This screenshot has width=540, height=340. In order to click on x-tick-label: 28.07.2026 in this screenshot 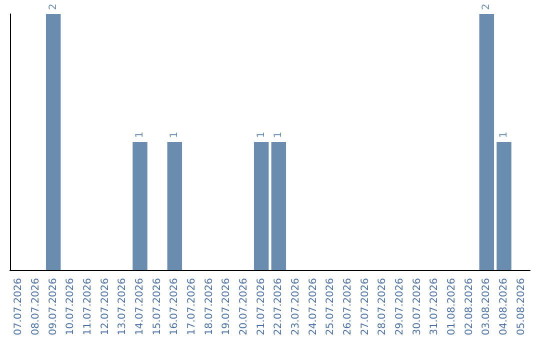, I will do `click(382, 307)`.